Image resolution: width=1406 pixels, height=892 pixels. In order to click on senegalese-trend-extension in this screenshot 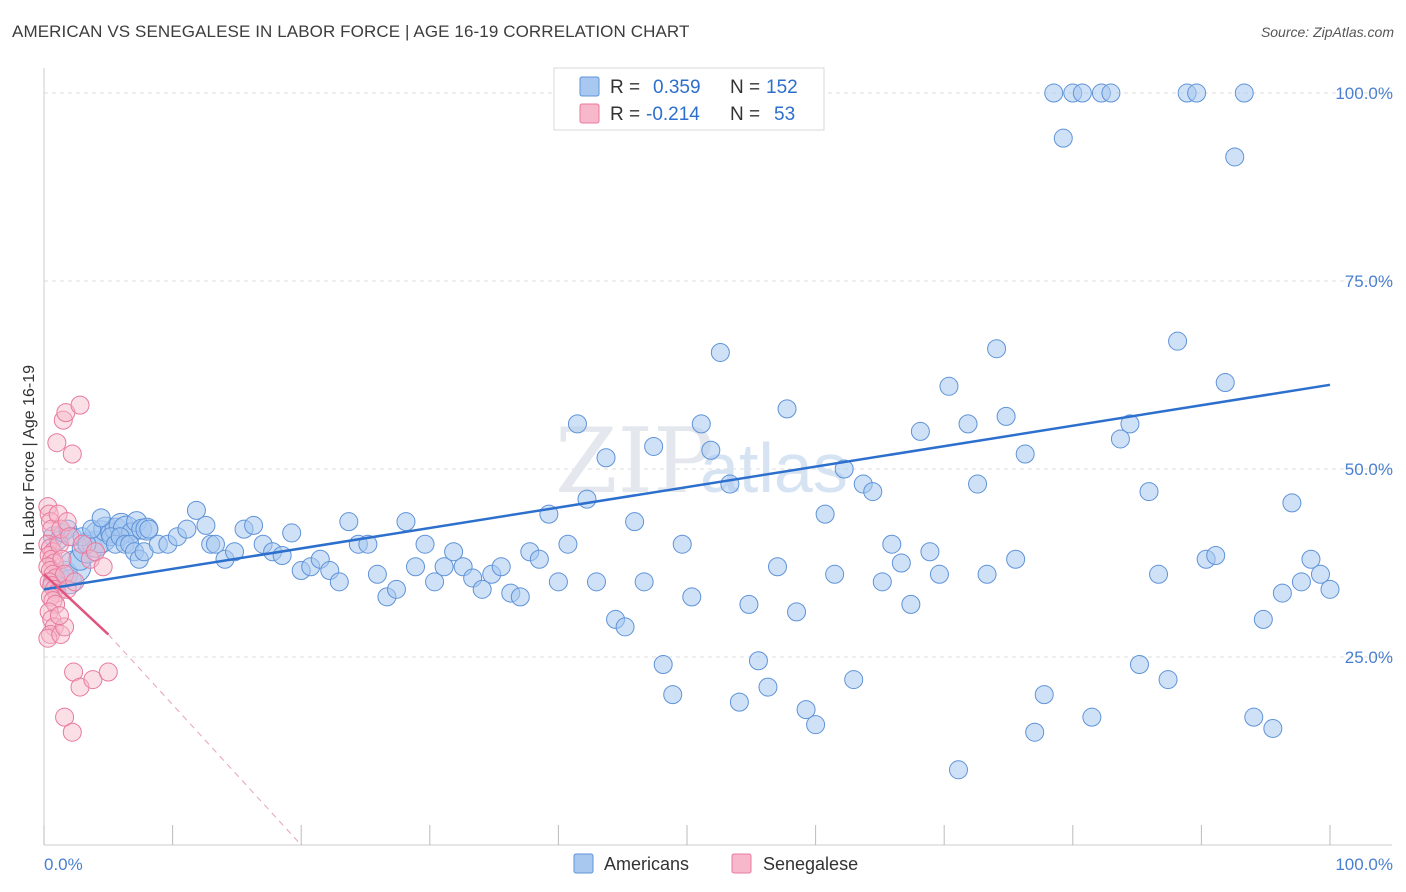, I will do `click(204, 740)`.